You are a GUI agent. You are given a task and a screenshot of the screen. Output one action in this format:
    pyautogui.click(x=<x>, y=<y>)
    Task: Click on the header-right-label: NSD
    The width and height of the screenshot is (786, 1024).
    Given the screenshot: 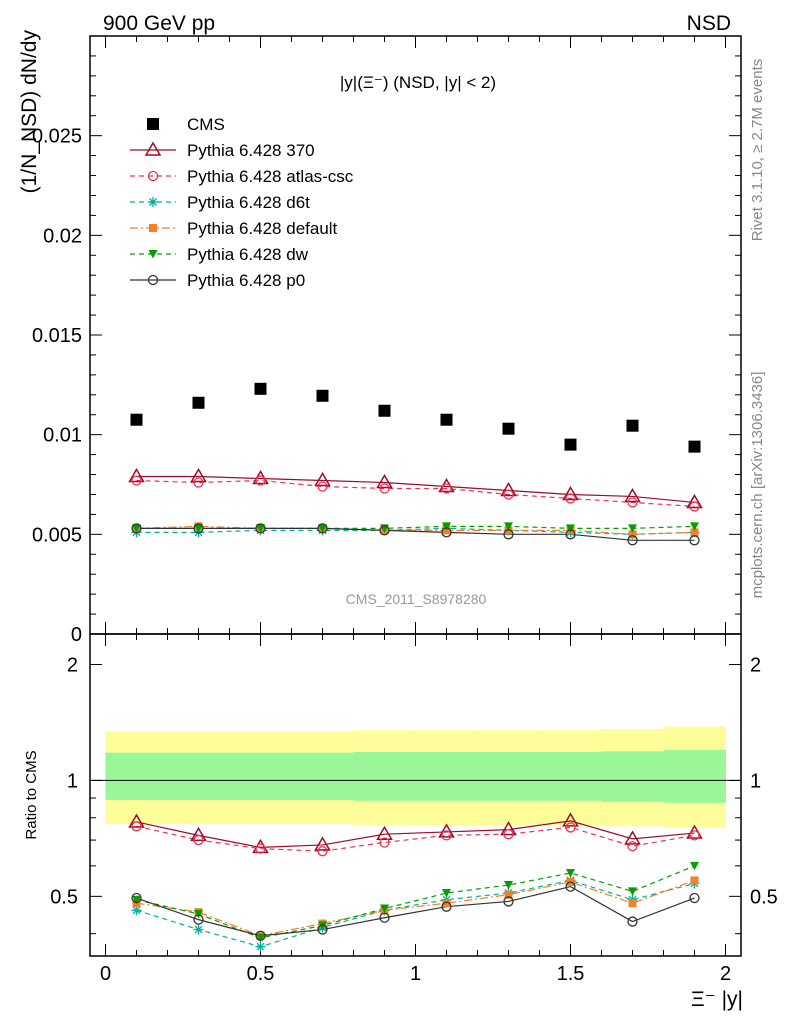 What is the action you would take?
    pyautogui.click(x=709, y=23)
    